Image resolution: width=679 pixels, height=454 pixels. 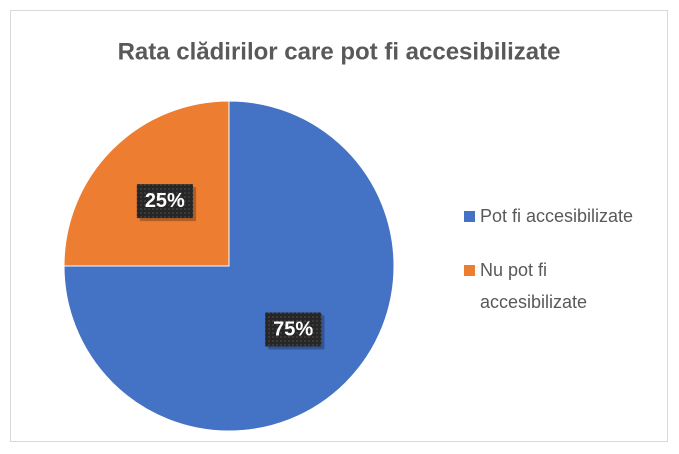 I want to click on legend-label: Nu pot fi accesibilizate, so click(x=534, y=286).